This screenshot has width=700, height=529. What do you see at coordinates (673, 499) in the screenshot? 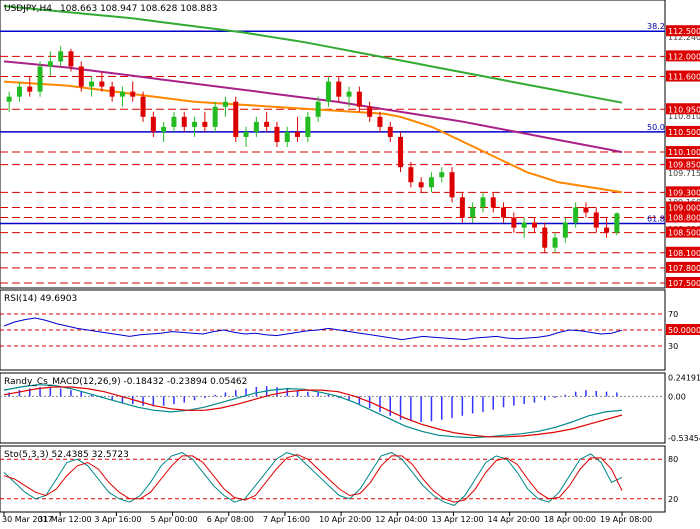
I see `stoch-level-label: 20` at bounding box center [673, 499].